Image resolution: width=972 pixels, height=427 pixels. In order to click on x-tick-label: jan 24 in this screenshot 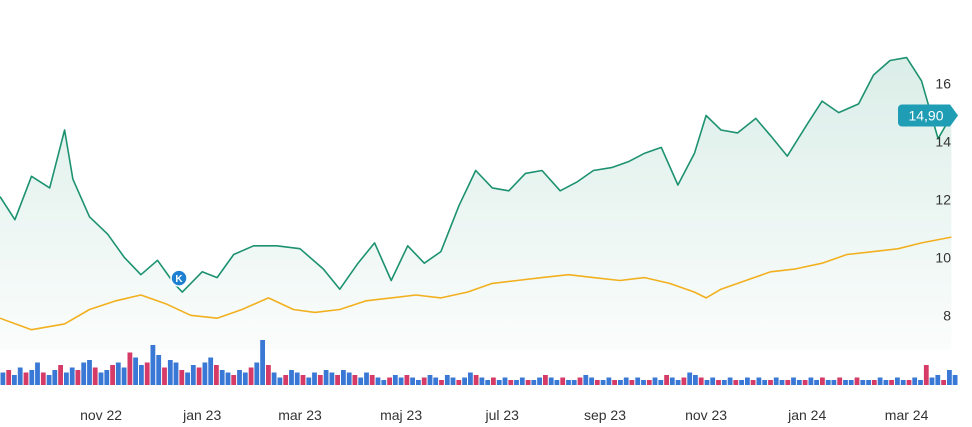, I will do `click(806, 415)`.